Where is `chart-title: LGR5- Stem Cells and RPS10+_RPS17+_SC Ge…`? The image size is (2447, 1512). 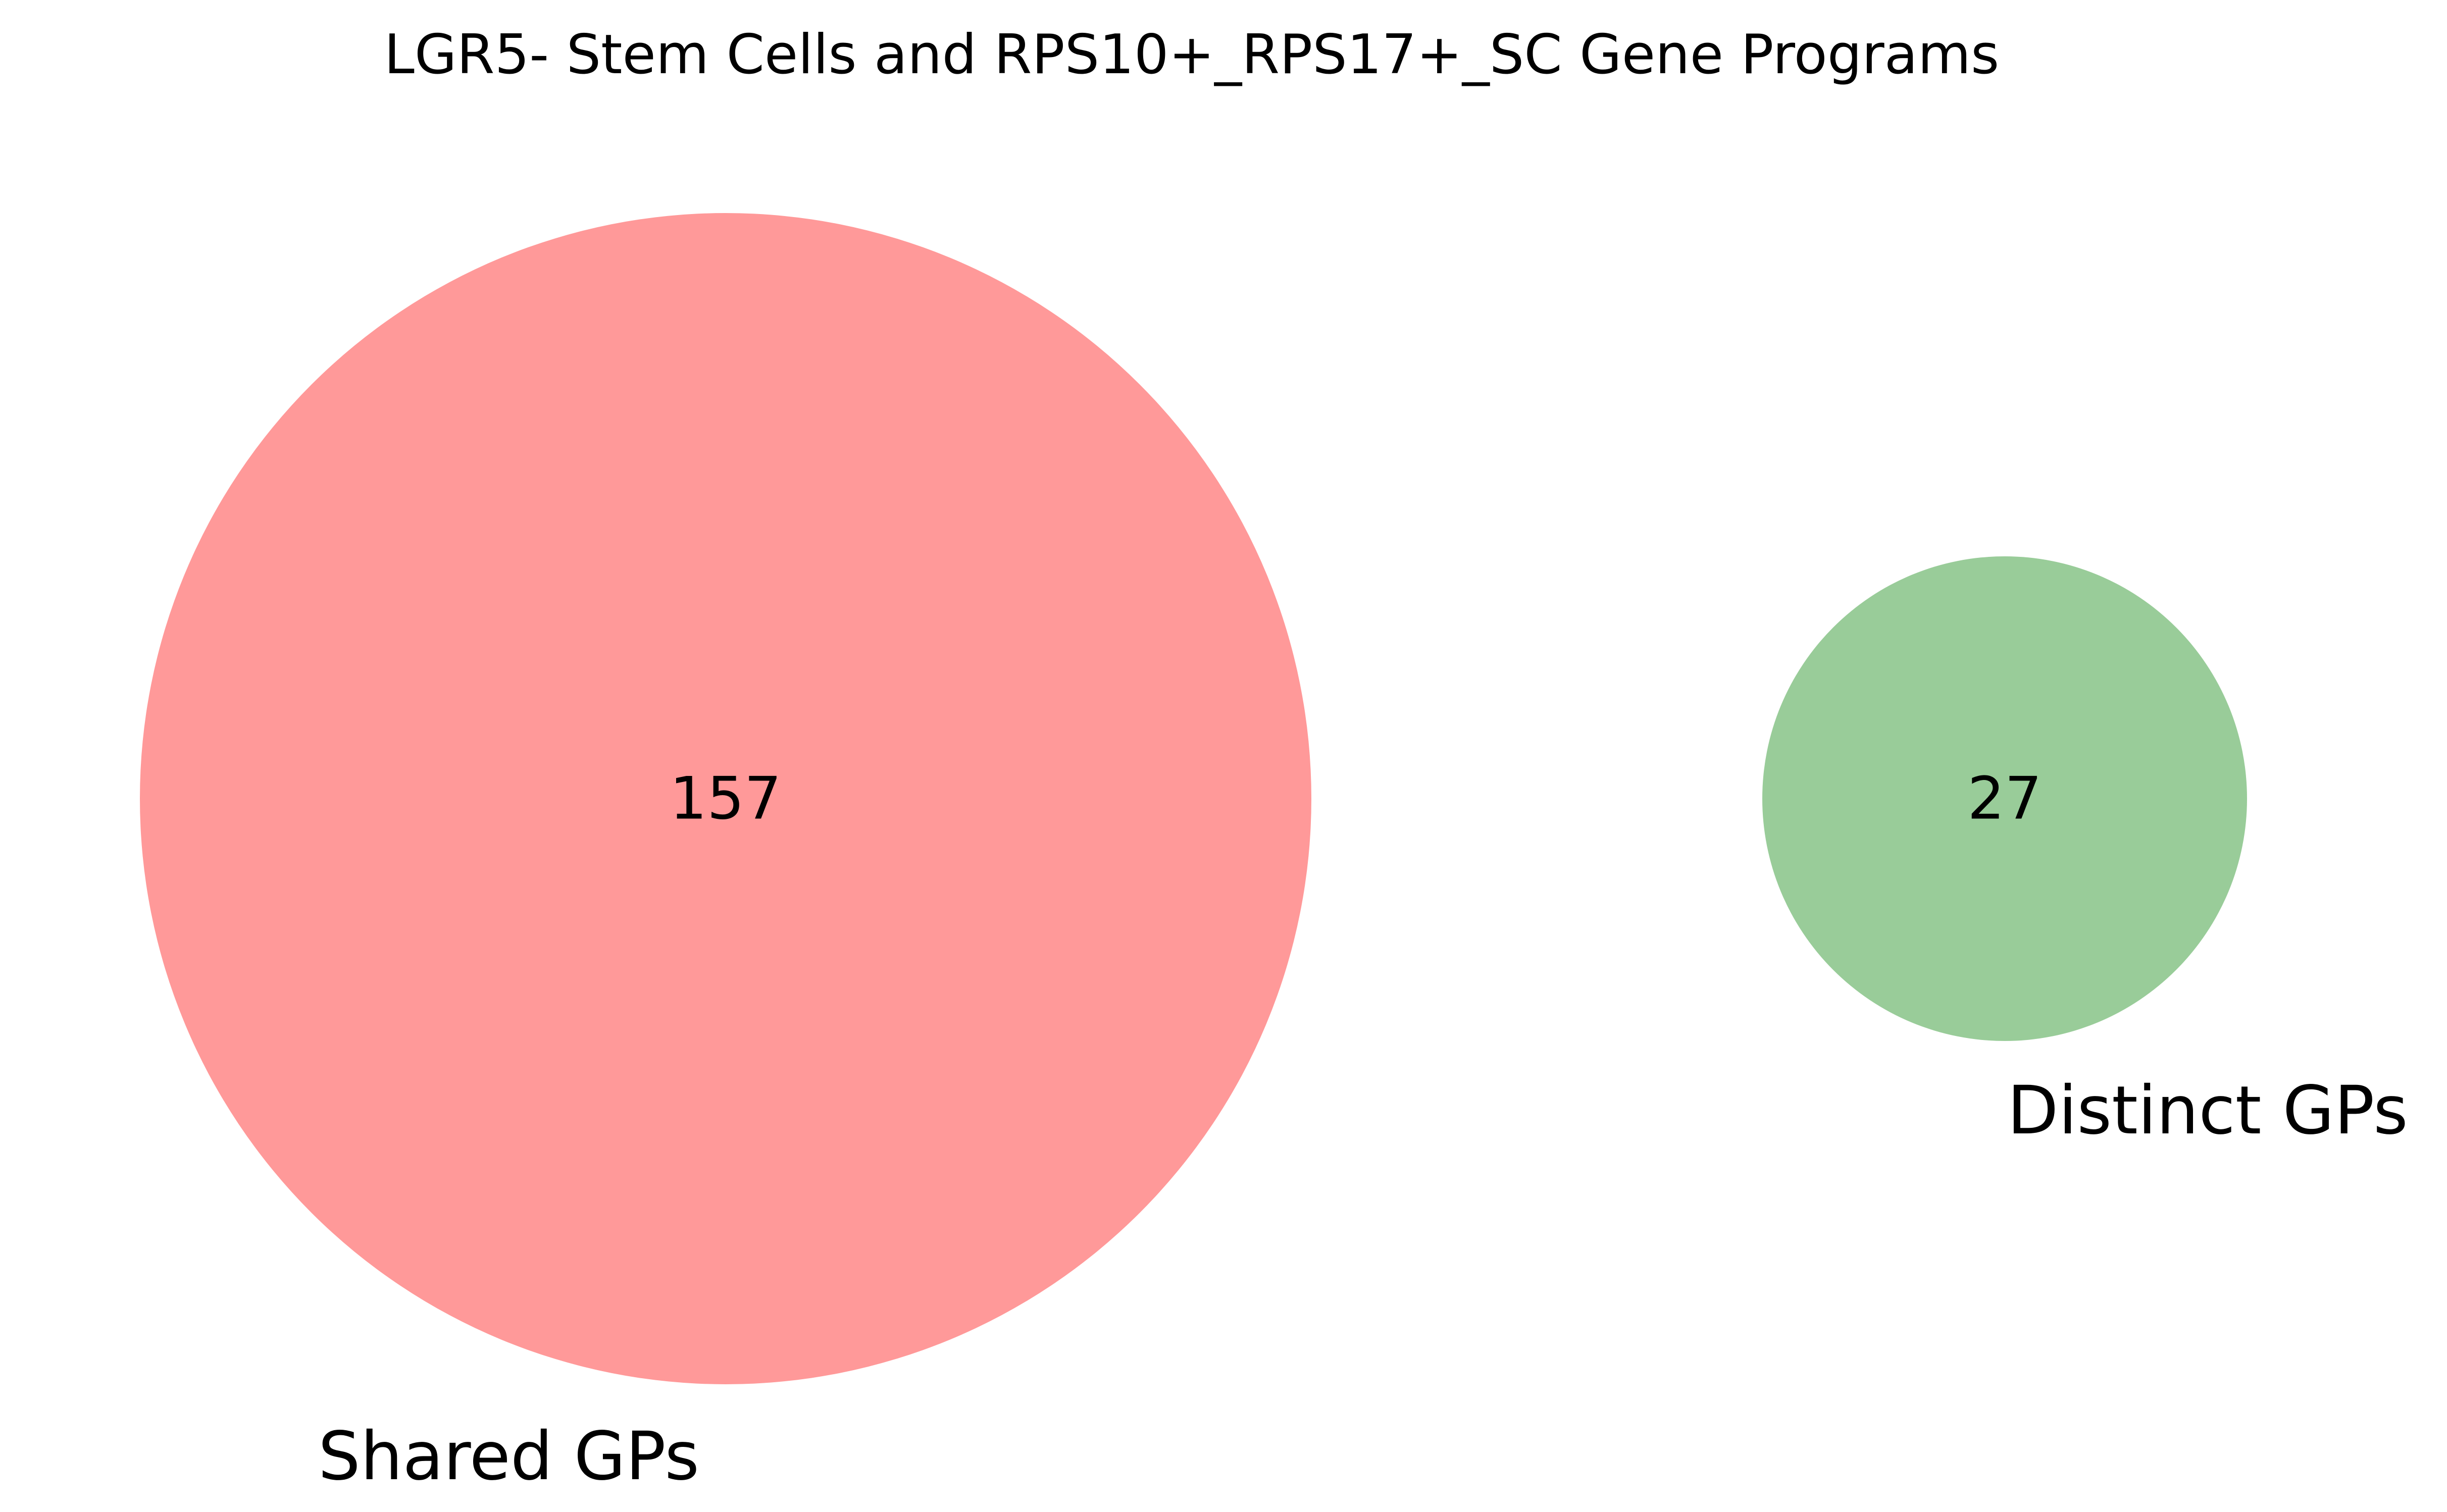
chart-title: LGR5- Stem Cells and RPS10+_RPS17+_SC Ge… is located at coordinates (1192, 55).